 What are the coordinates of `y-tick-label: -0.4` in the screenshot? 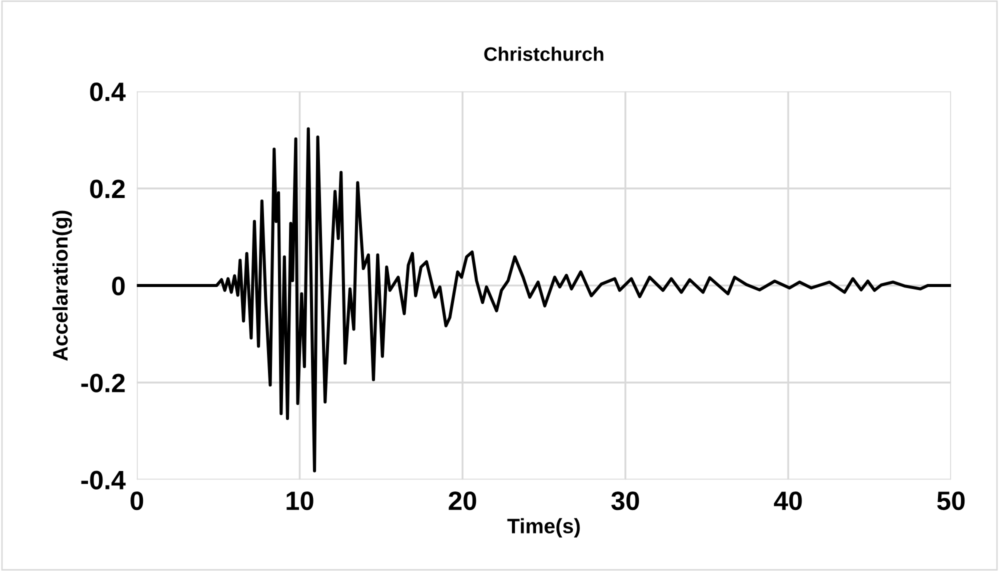 It's located at (103, 480).